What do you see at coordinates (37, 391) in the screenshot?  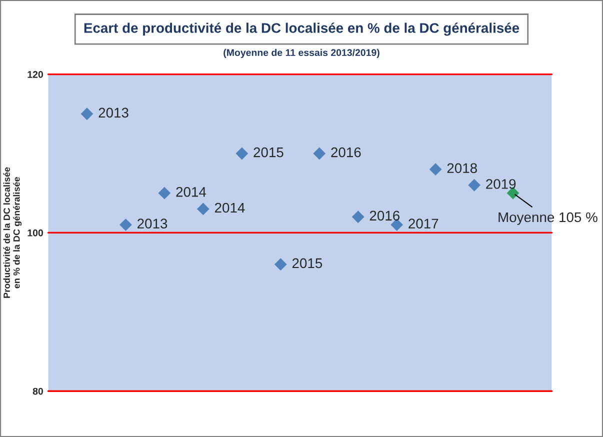 I see `y-tick-label: 80` at bounding box center [37, 391].